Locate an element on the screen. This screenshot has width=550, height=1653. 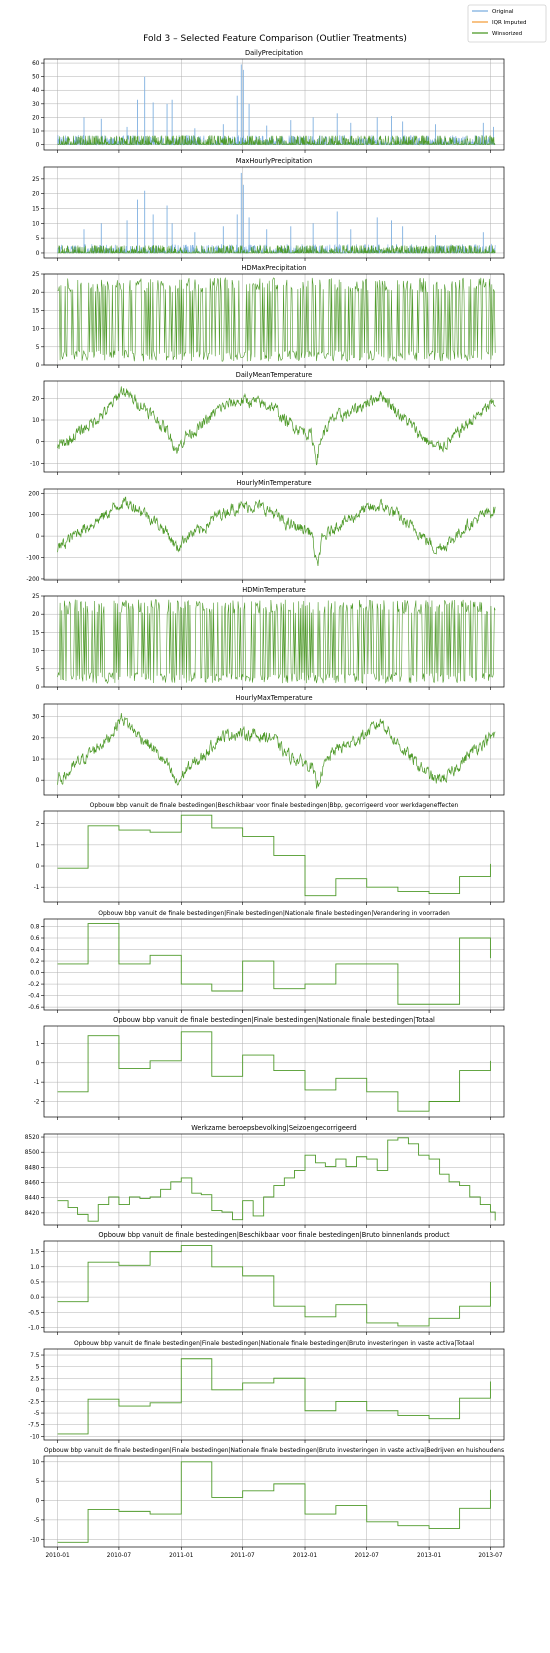
y-tick-label: 8420 is located at coordinates (32, 1214).